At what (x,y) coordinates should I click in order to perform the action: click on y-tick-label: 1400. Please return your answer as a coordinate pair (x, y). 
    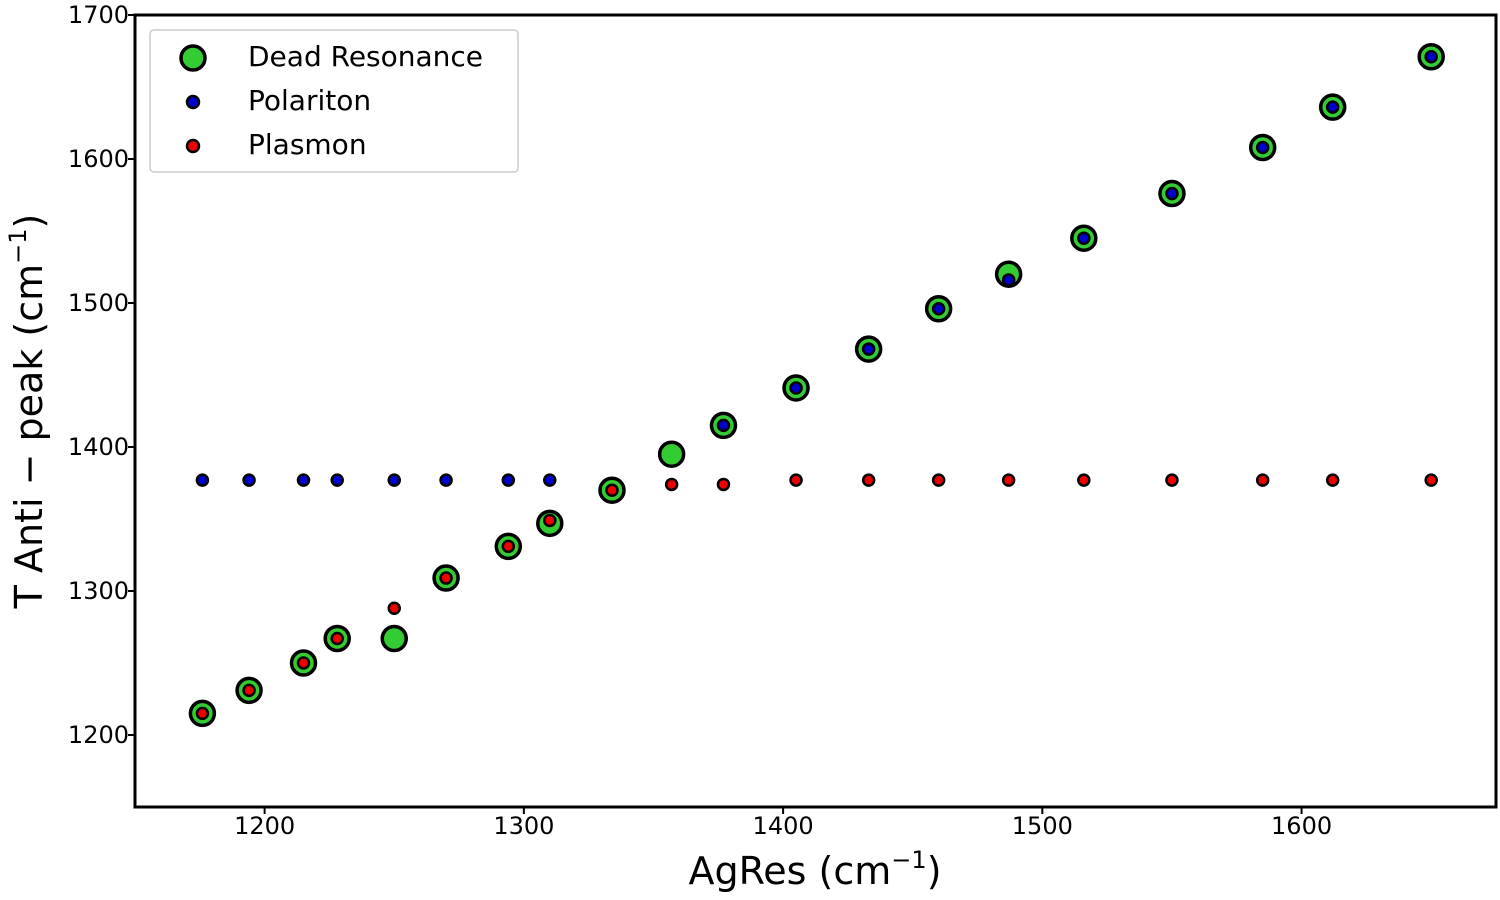
    Looking at the image, I should click on (98, 447).